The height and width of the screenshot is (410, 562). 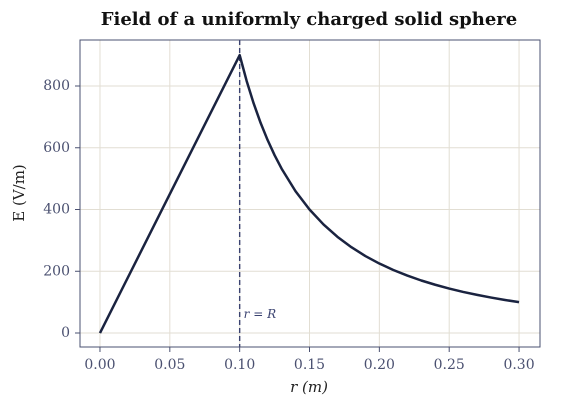 What do you see at coordinates (99, 365) in the screenshot?
I see `x-tick-label: 0.00` at bounding box center [99, 365].